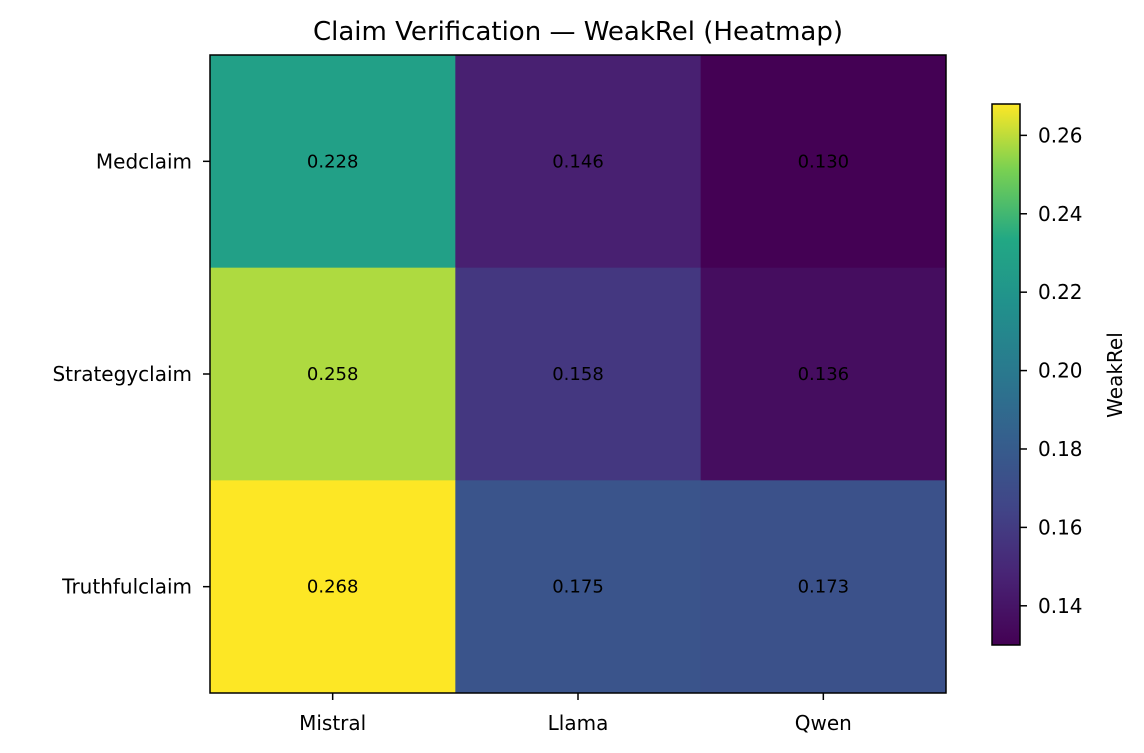 This screenshot has width=1144, height=753. What do you see at coordinates (578, 723) in the screenshot?
I see `x-tick-label: Llama` at bounding box center [578, 723].